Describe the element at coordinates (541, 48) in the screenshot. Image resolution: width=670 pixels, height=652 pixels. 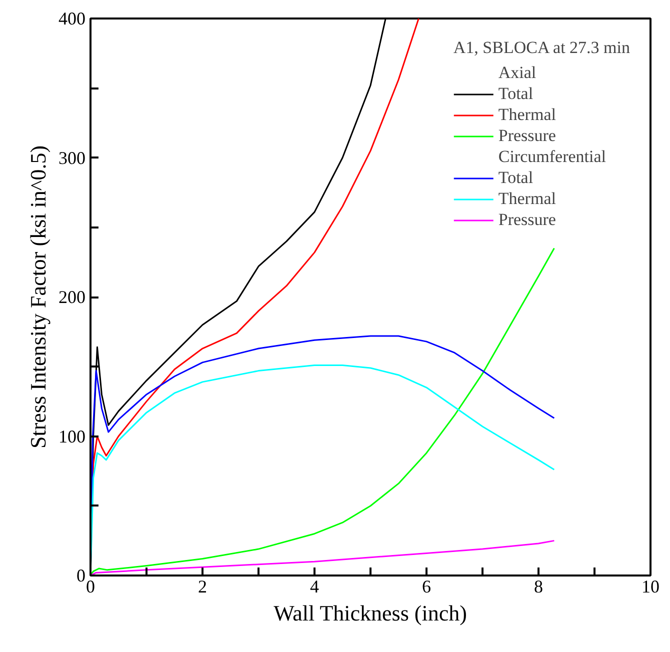
I see `legend-title: A1, SBLOCA at 27.3 min` at that location.